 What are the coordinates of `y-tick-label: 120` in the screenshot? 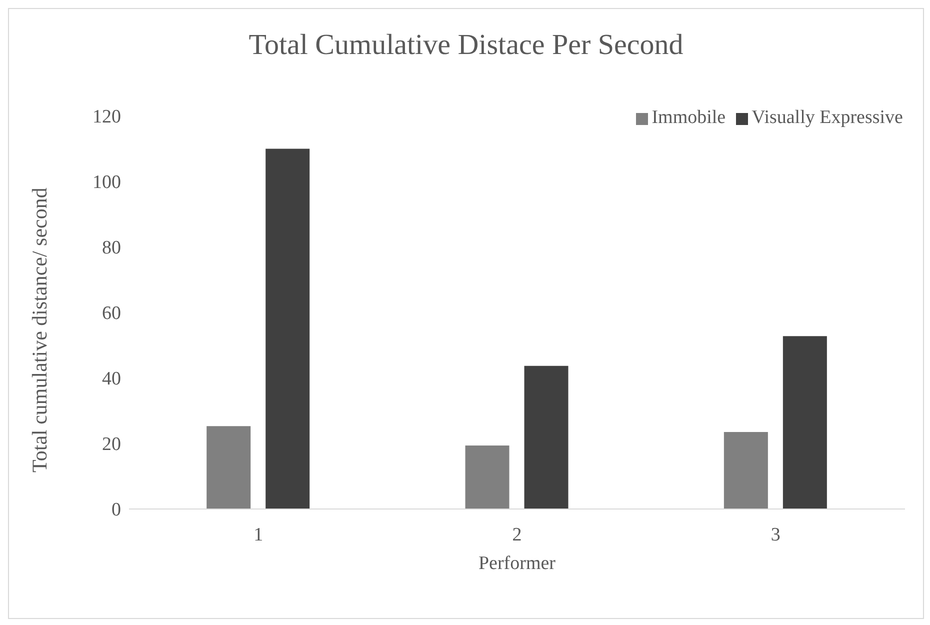 It's located at (106, 117).